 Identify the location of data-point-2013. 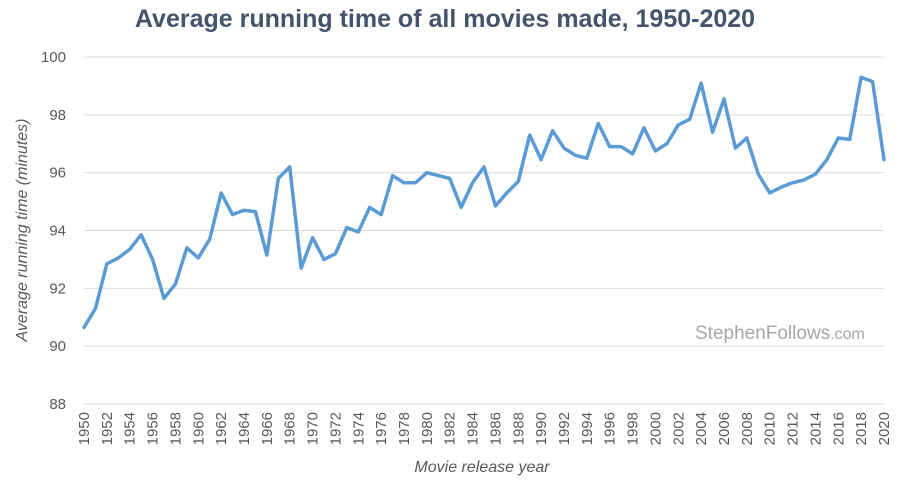
(804, 180).